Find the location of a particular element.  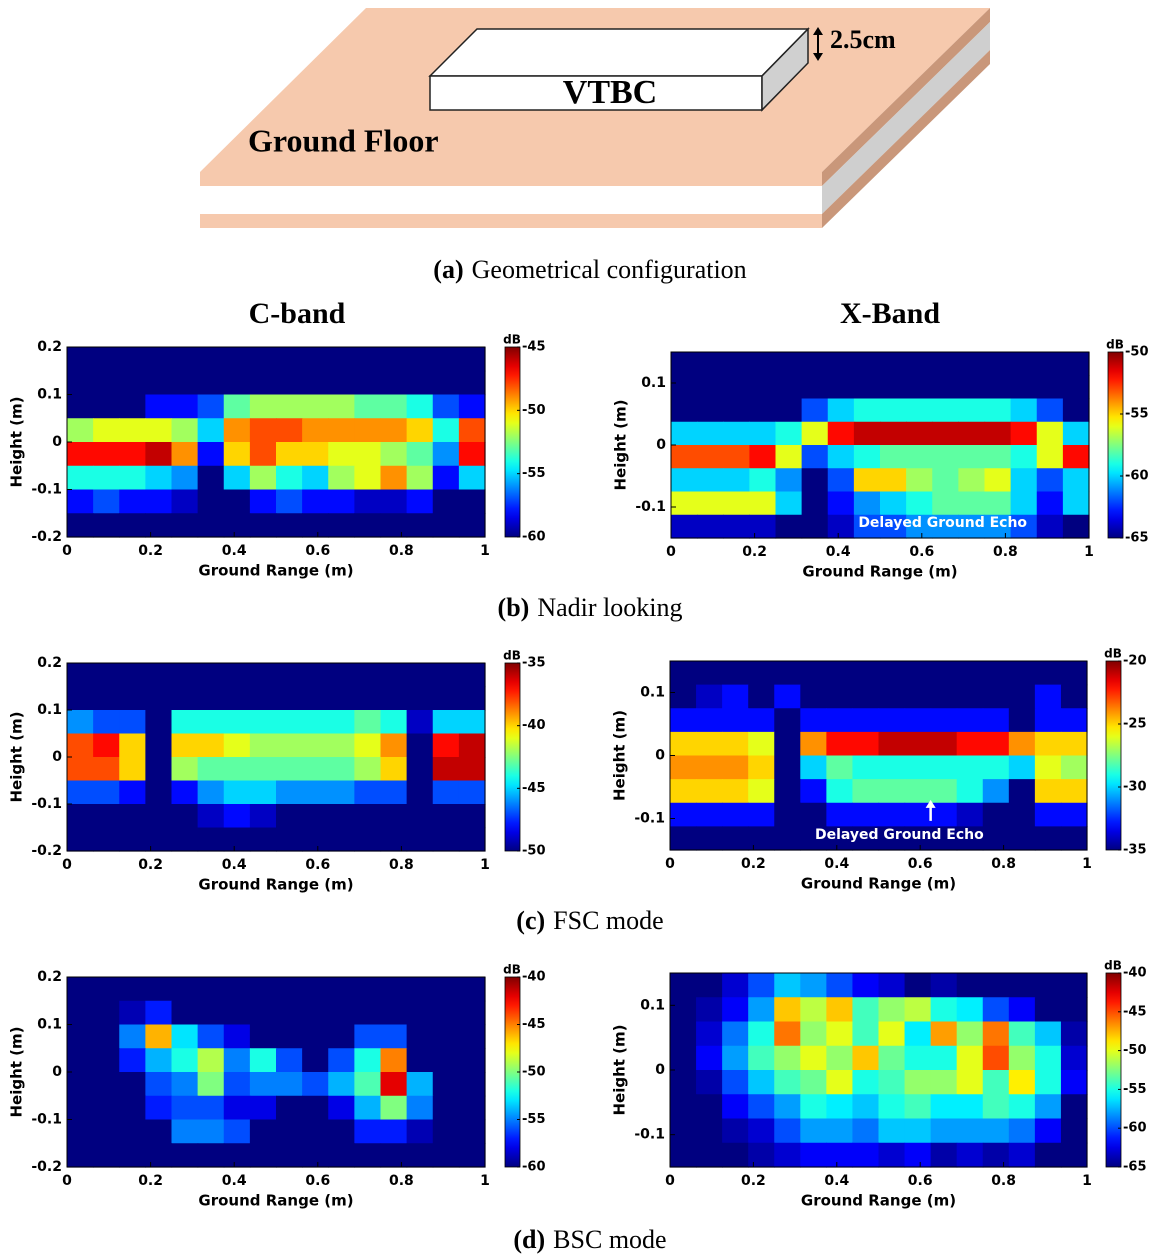

x-tick-label: 0.6 is located at coordinates (920, 864).